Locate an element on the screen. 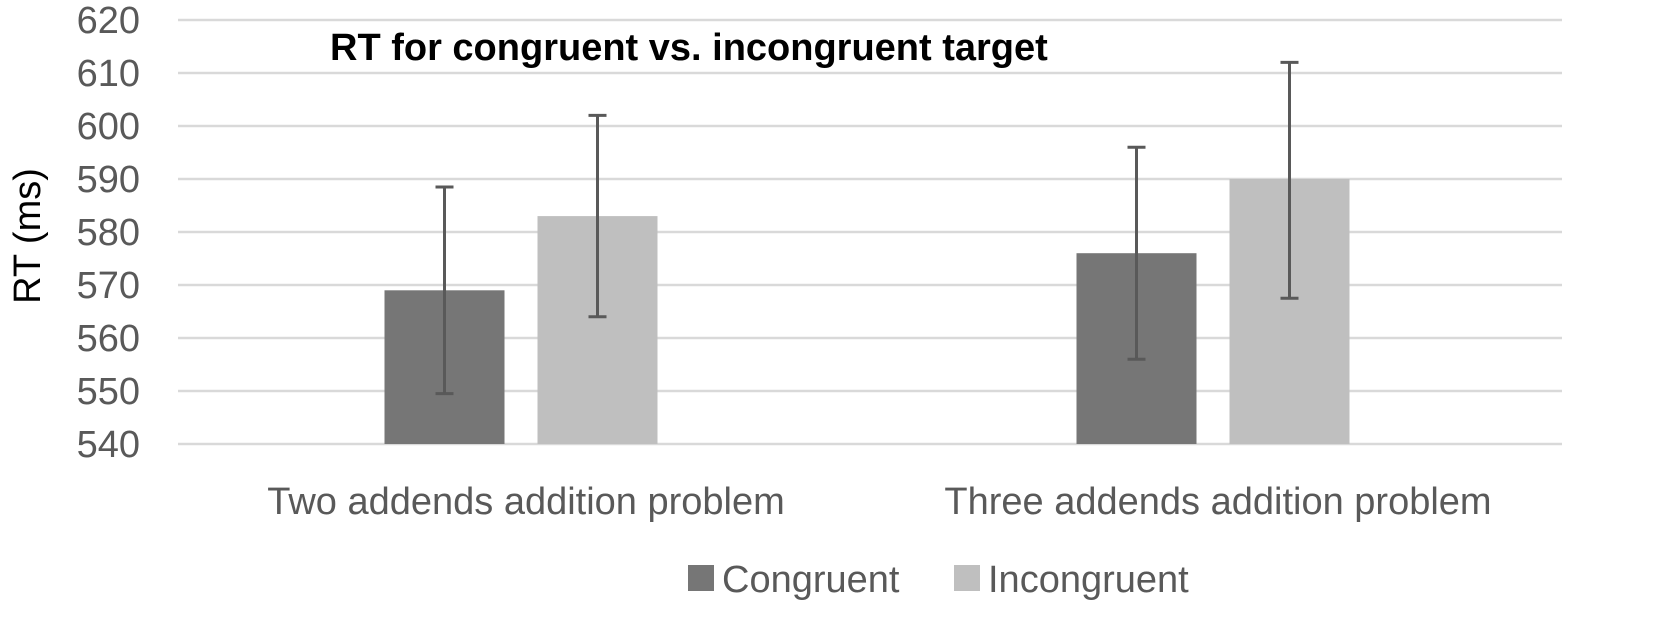 Image resolution: width=1666 pixels, height=644 pixels. y-tick-label: 560 is located at coordinates (108, 339).